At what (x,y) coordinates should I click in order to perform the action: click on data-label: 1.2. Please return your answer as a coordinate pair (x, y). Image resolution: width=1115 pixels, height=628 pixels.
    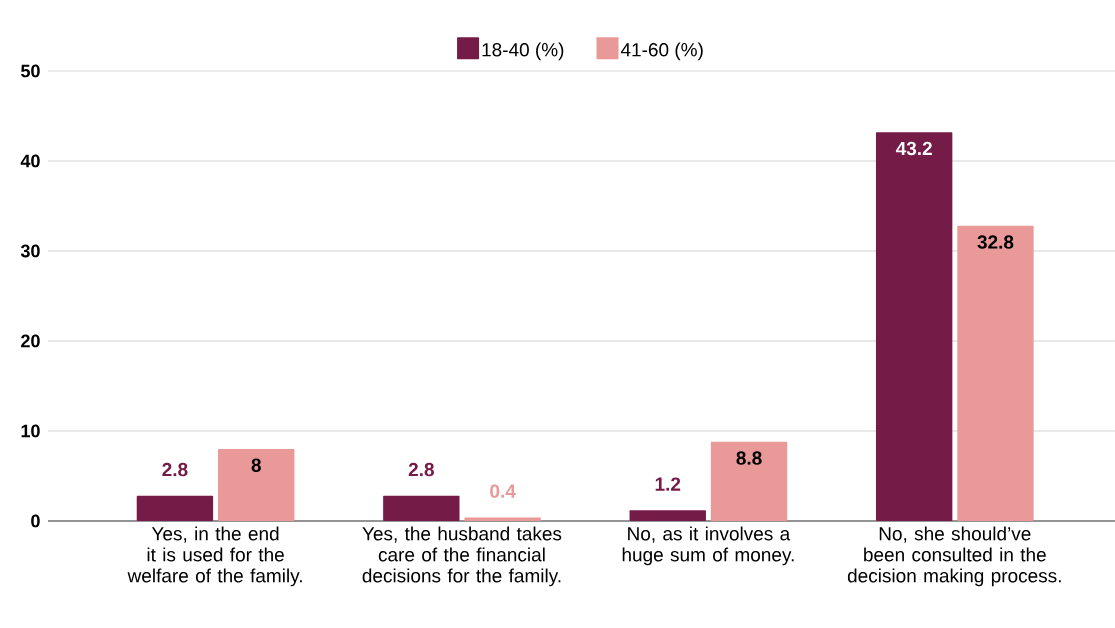
    Looking at the image, I should click on (668, 484).